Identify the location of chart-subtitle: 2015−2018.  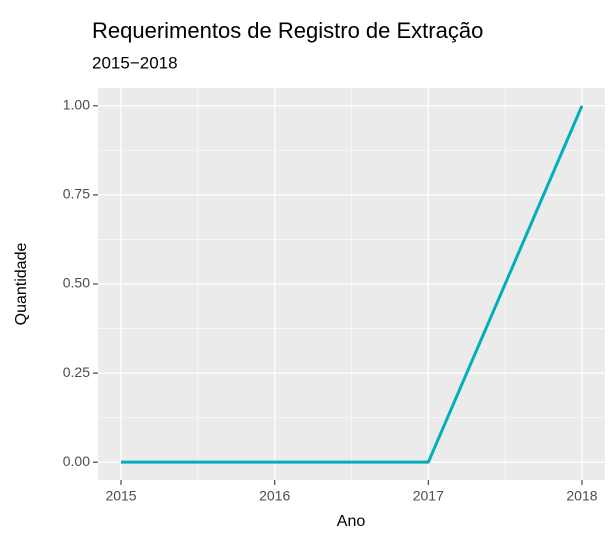
(135, 62).